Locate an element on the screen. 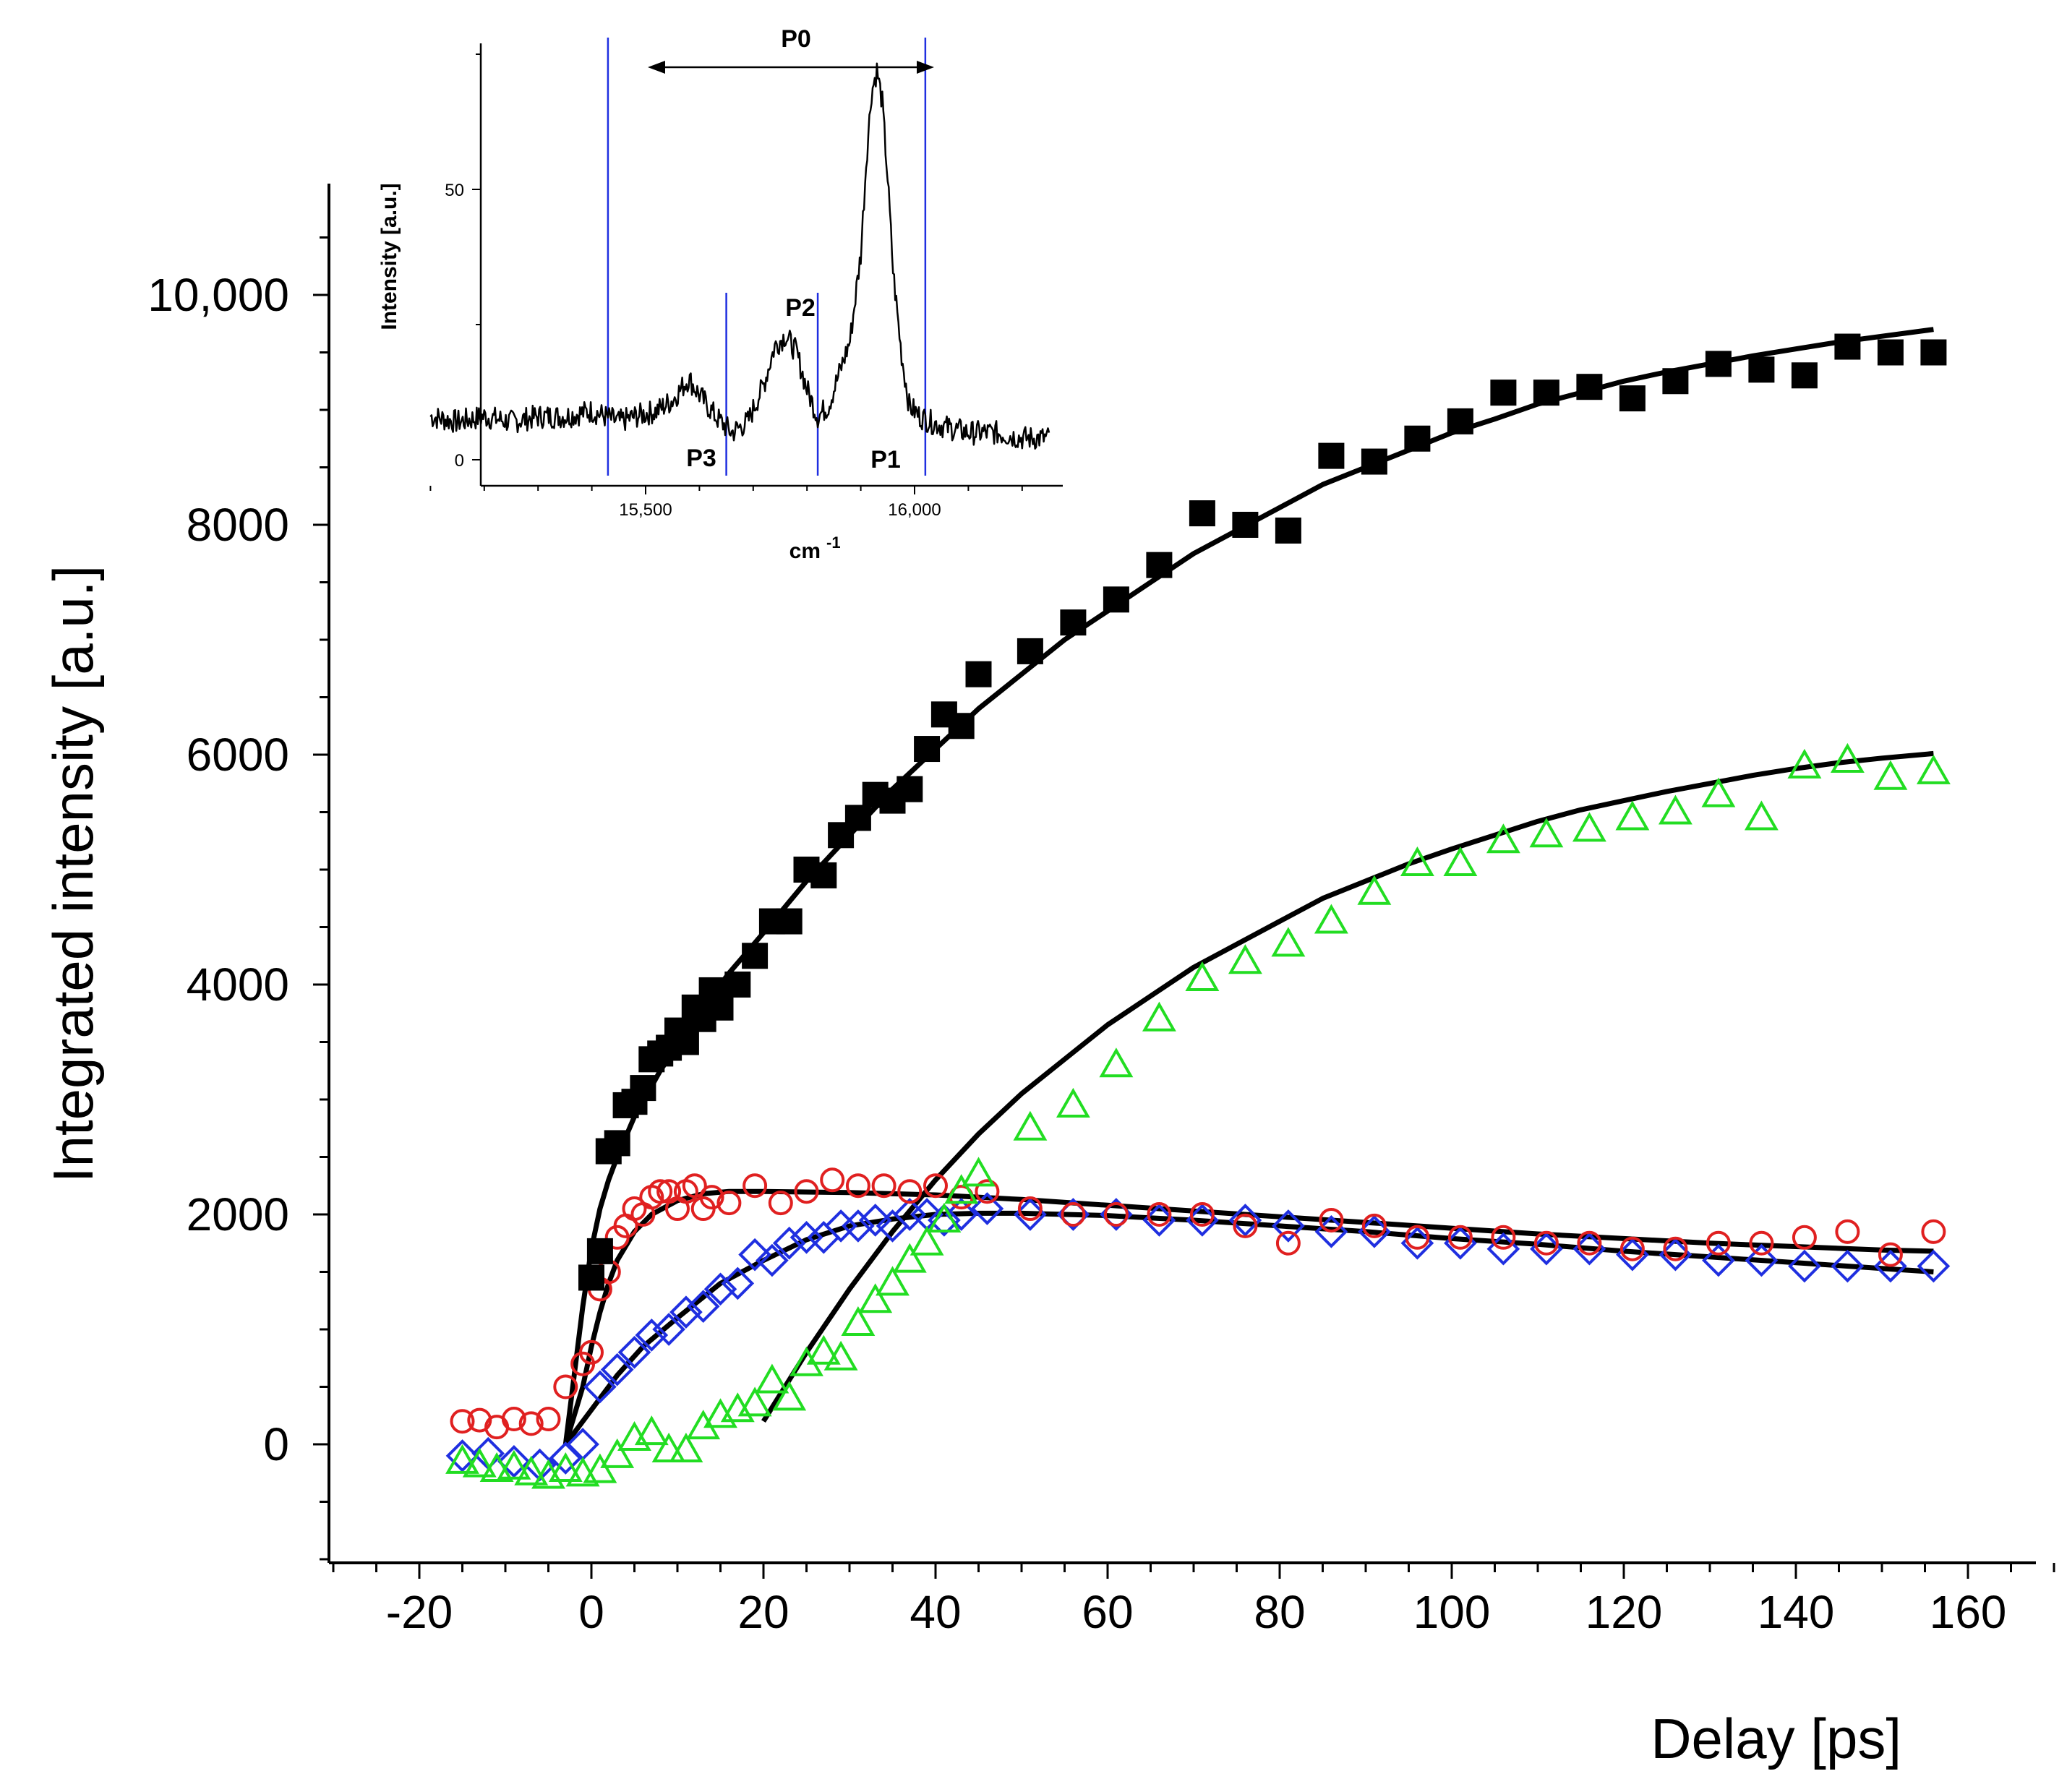 This screenshot has height=1792, width=2067. main-x-ticks: -20 0 20 40 60 80 100 120 140 160 is located at coordinates (1193, 1600).